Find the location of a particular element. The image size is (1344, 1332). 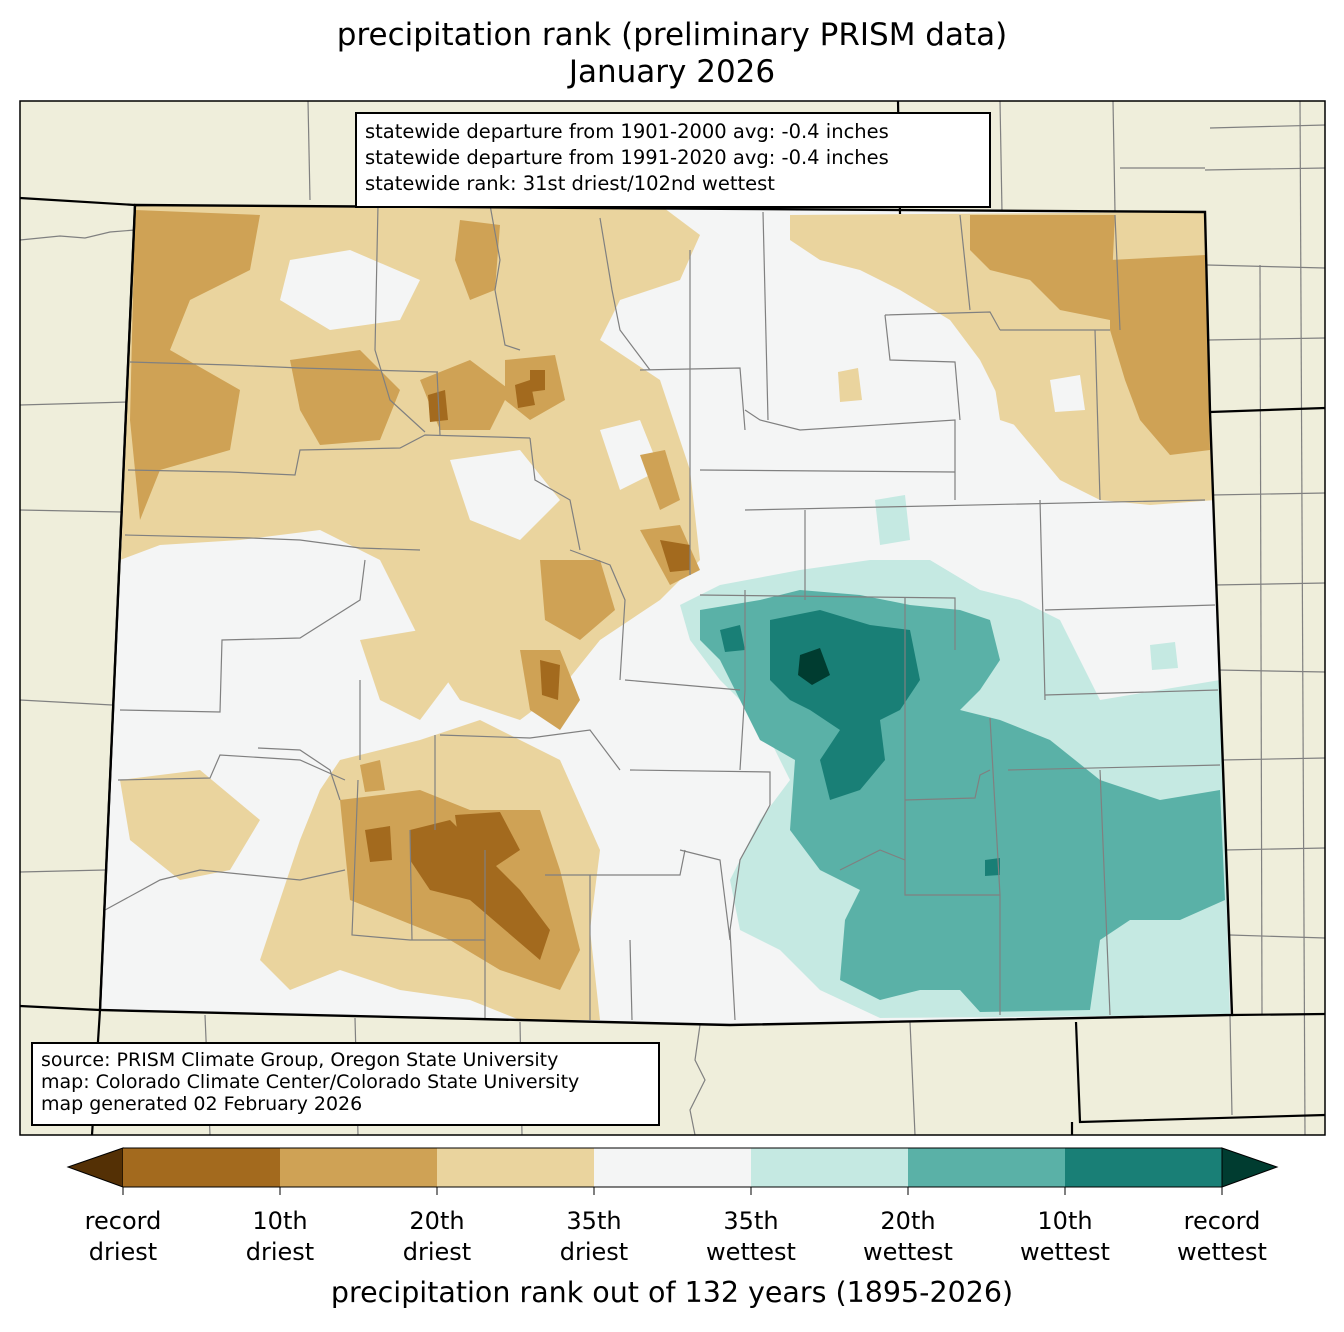

colorbar-tick-10th-wettest: 10th wettest is located at coordinates (1065, 1237).